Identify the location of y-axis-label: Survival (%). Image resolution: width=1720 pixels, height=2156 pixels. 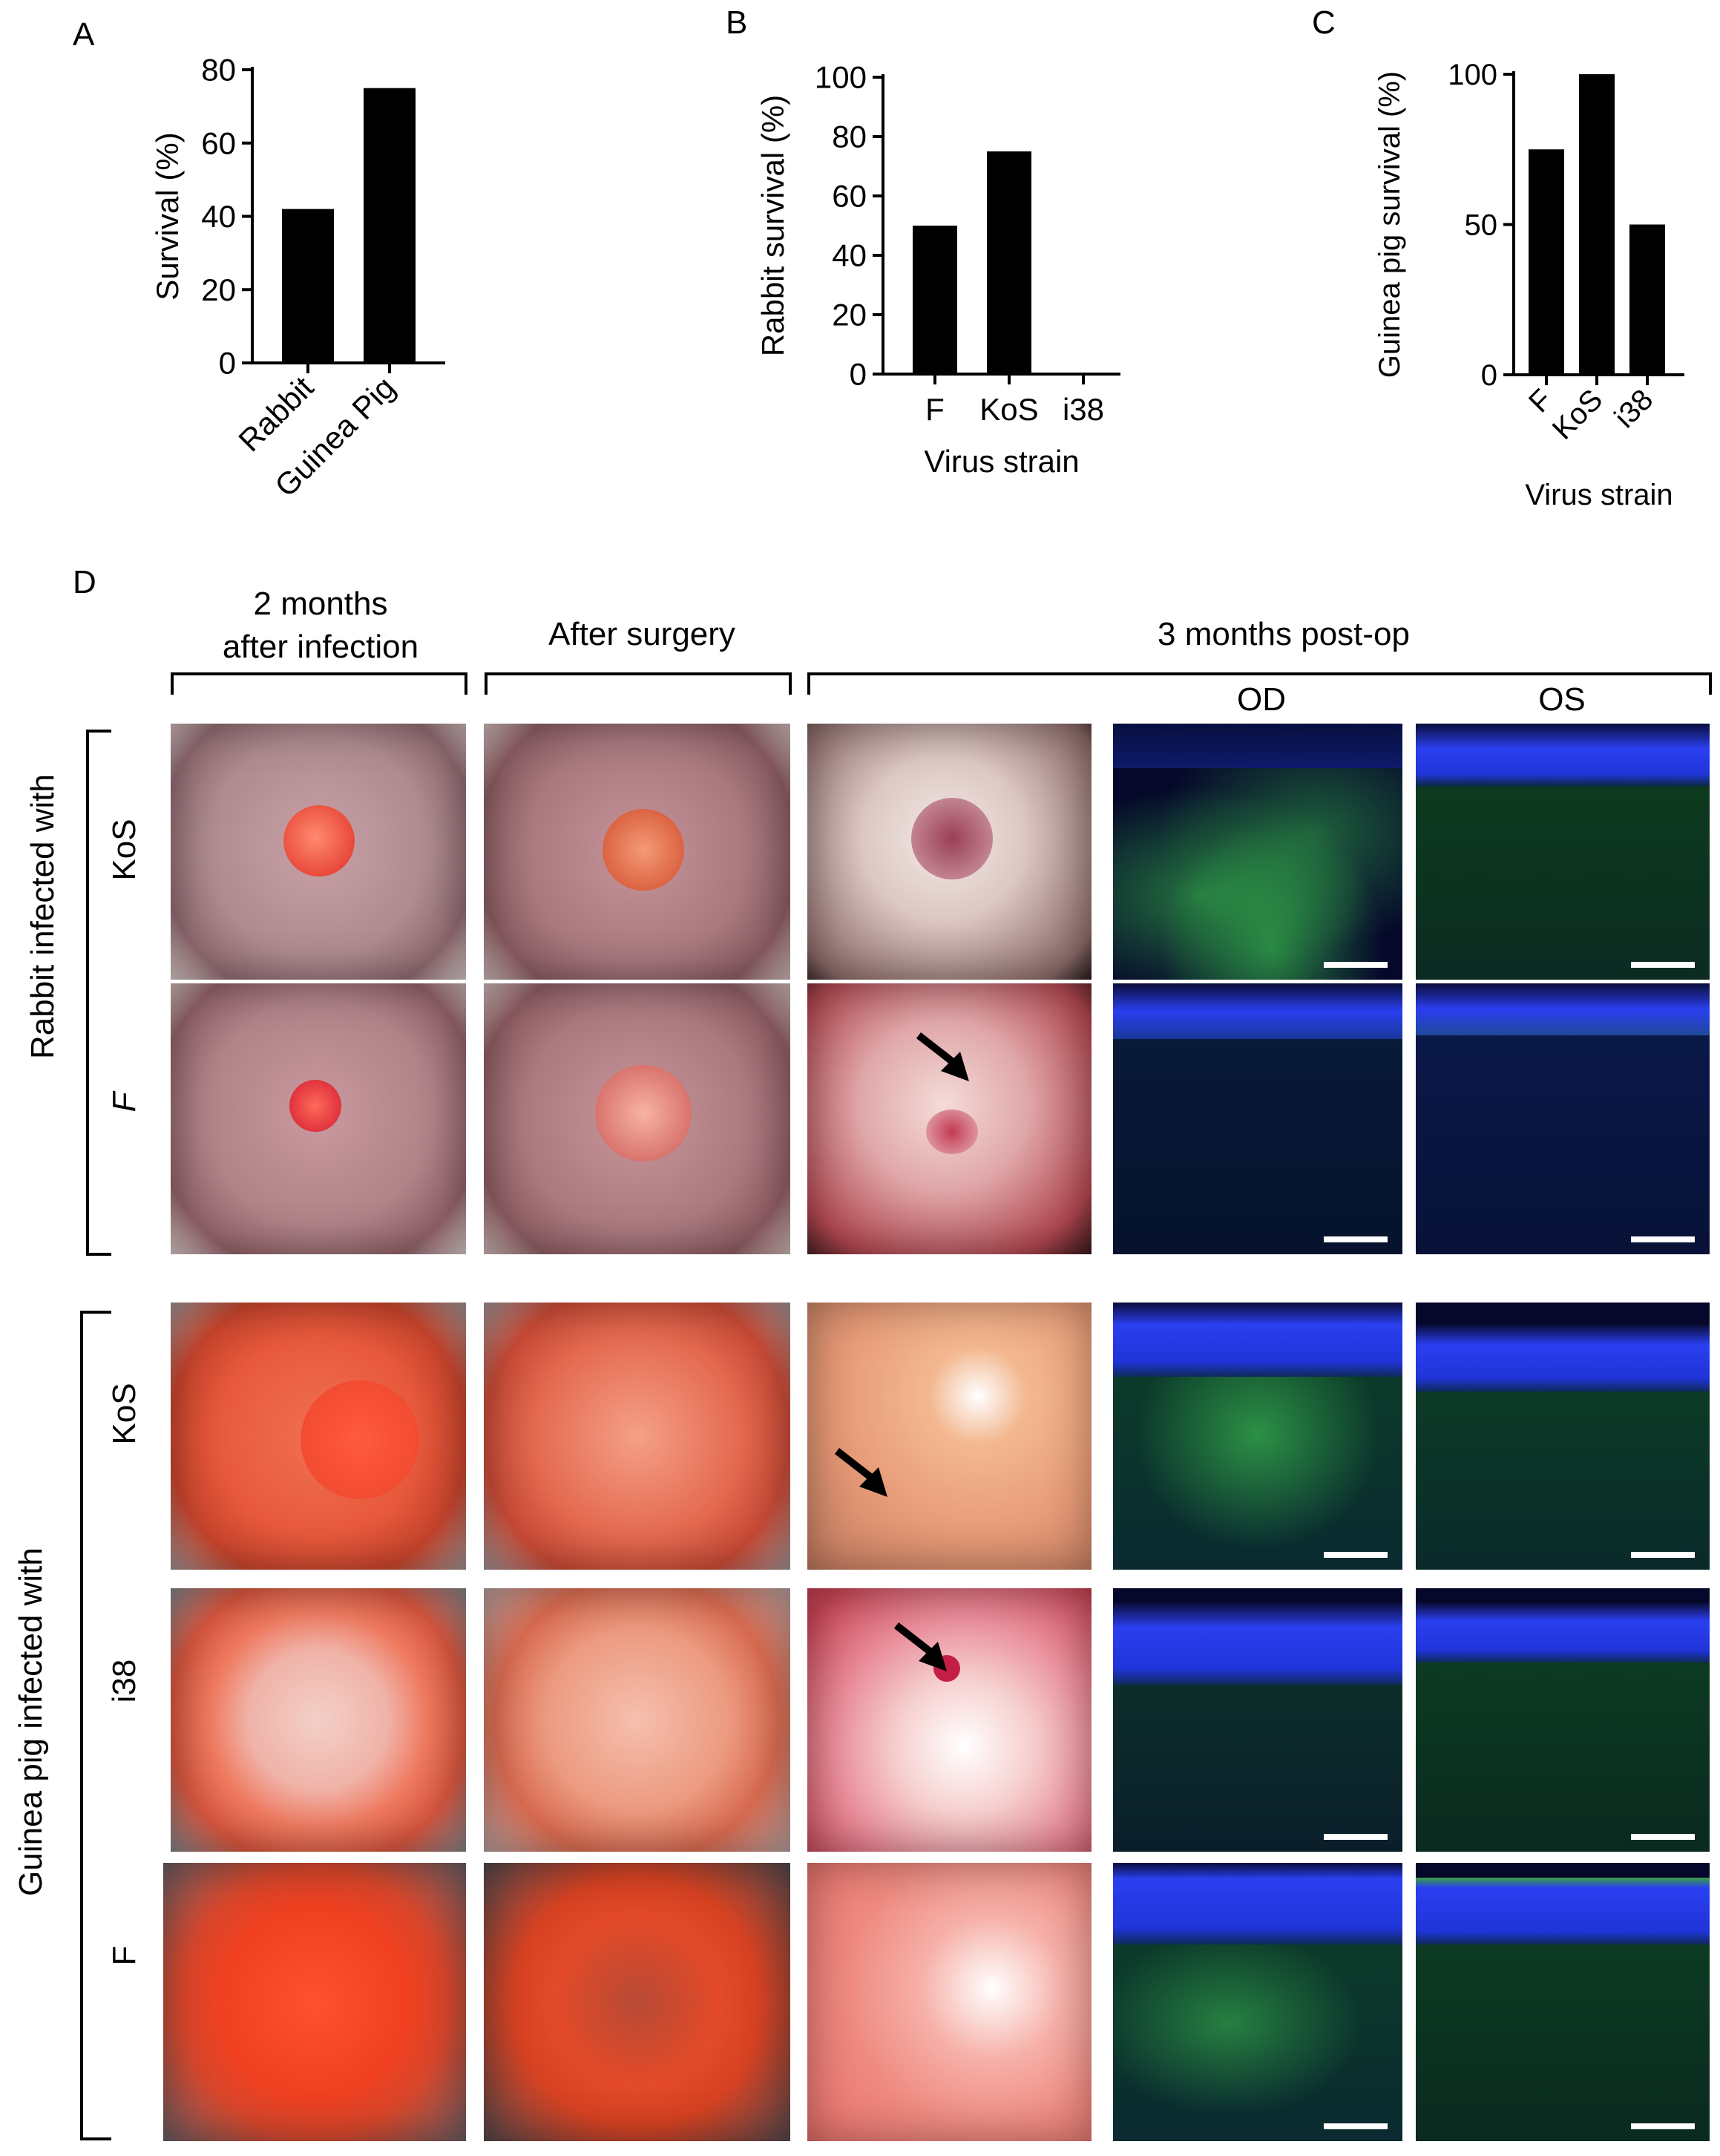
(167, 216).